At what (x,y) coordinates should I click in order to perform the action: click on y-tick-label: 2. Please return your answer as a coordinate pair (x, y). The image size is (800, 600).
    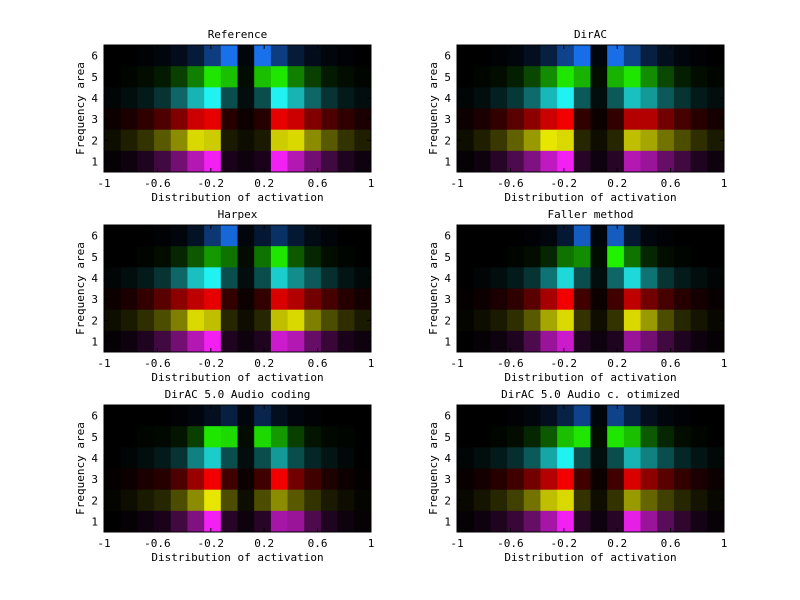
    Looking at the image, I should click on (447, 500).